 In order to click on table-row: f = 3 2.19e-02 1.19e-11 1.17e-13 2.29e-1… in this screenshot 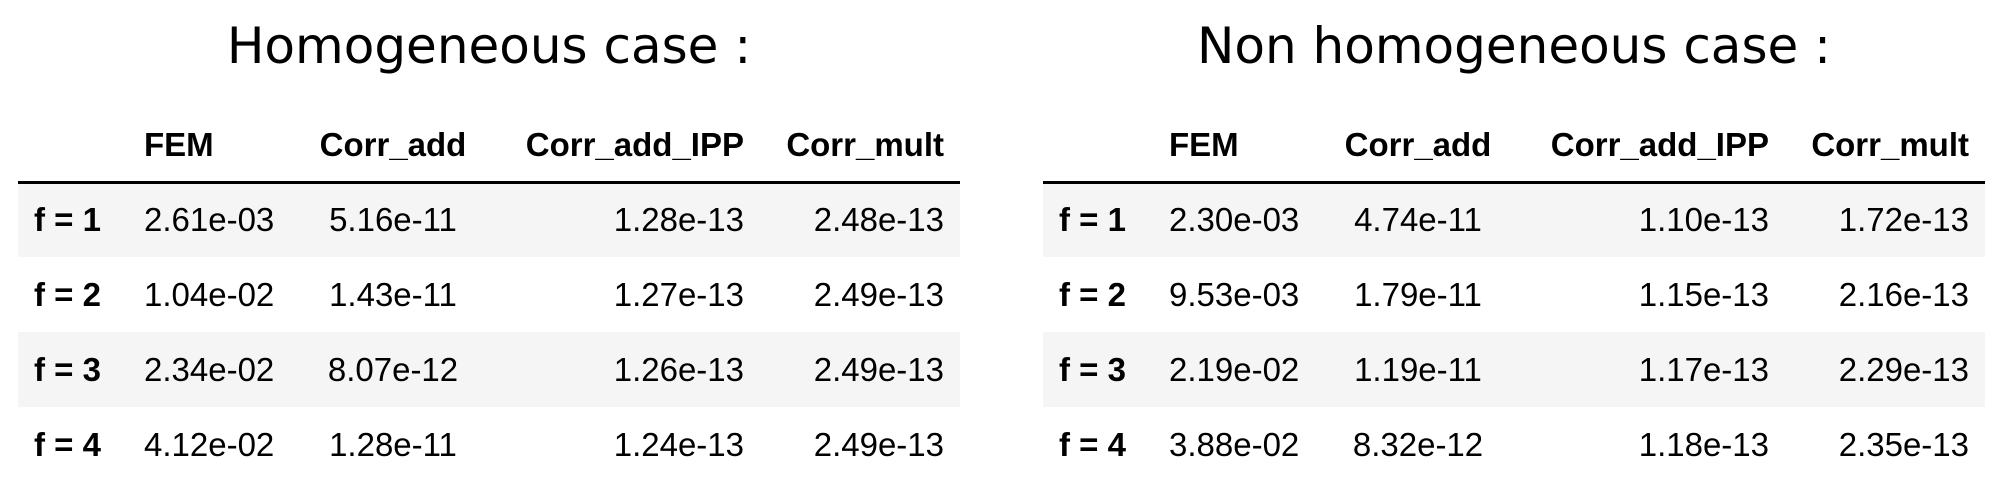, I will do `click(1514, 369)`.